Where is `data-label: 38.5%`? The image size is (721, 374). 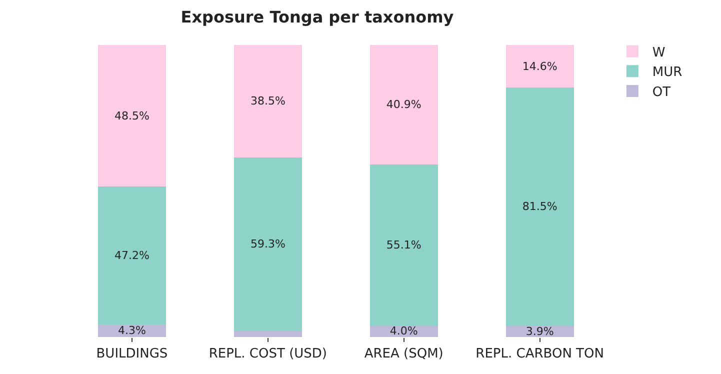
data-label: 38.5% is located at coordinates (268, 101).